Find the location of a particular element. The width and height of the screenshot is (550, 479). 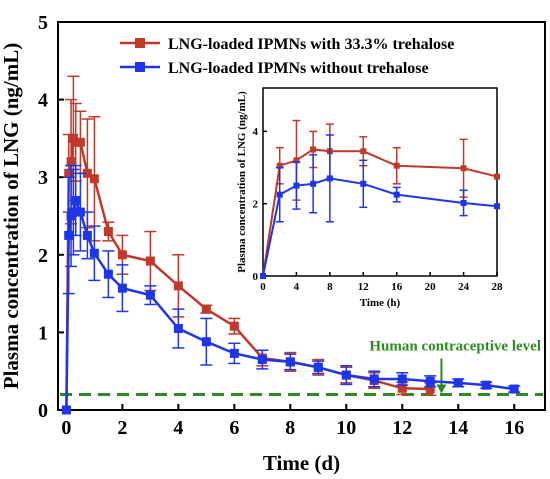

y-tick-label: 3 is located at coordinates (43, 178).